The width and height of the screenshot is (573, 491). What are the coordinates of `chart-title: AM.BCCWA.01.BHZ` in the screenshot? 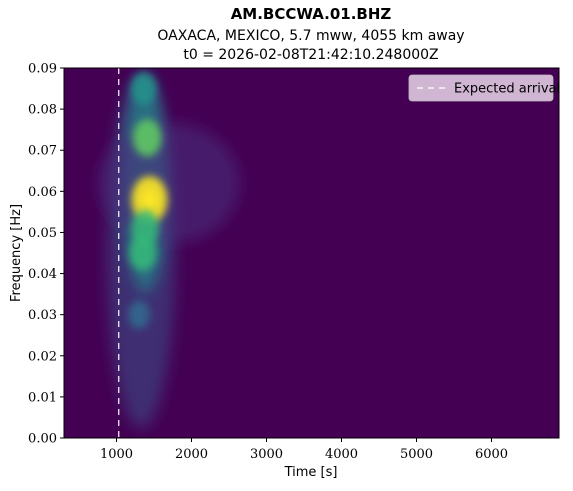 It's located at (311, 14).